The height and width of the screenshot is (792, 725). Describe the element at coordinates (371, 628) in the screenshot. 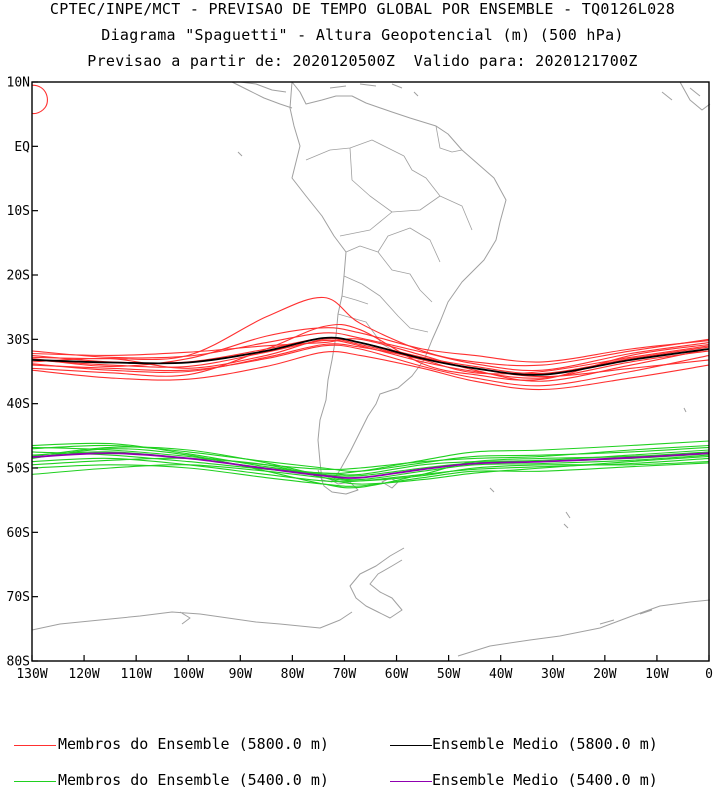

I see `antarctica-coastline` at that location.